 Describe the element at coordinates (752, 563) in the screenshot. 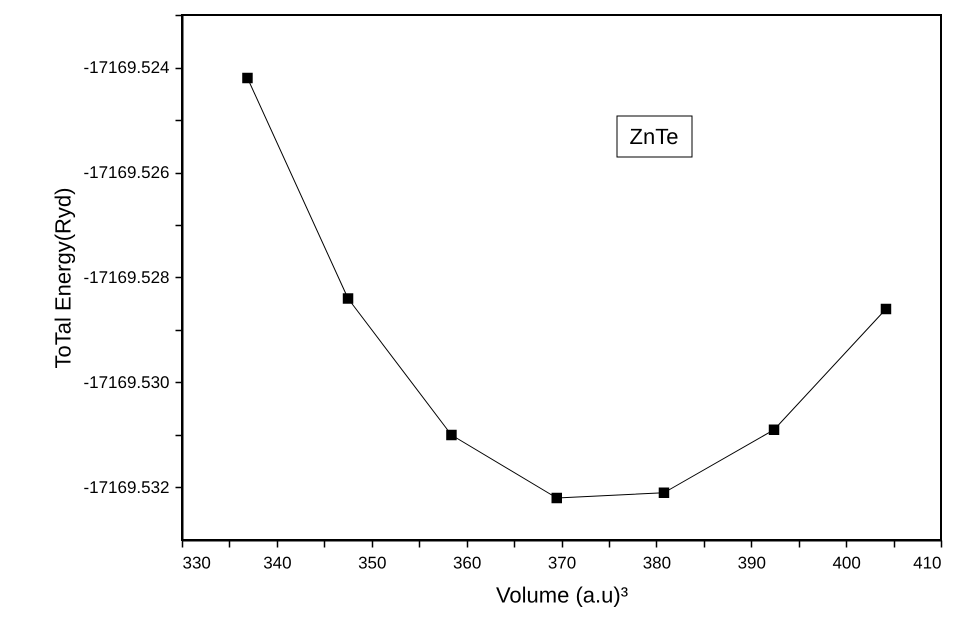

I see `x-tick-label: 390` at that location.